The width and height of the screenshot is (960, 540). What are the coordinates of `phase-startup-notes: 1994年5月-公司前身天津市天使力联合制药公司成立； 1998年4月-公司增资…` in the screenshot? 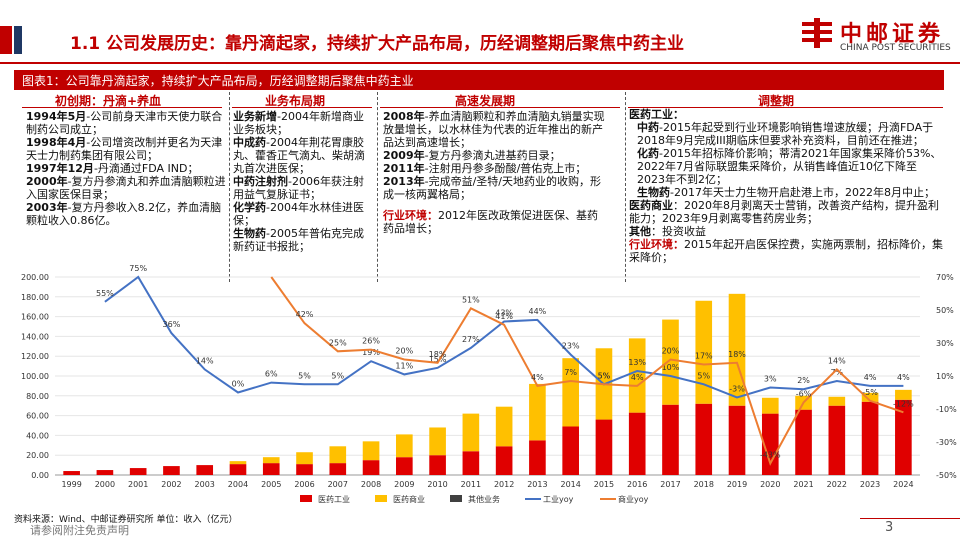 It's located at (126, 168).